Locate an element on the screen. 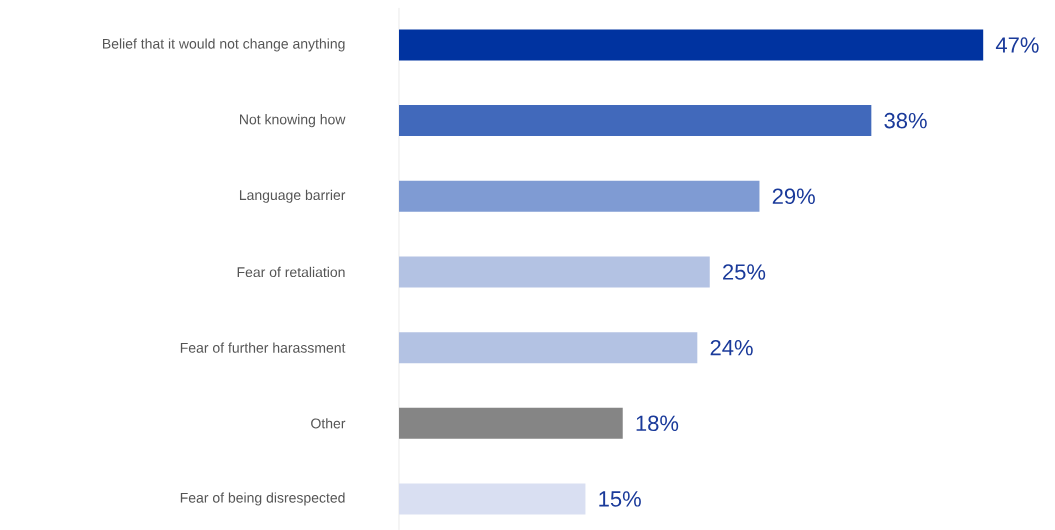  data-label: 15% is located at coordinates (620, 499).